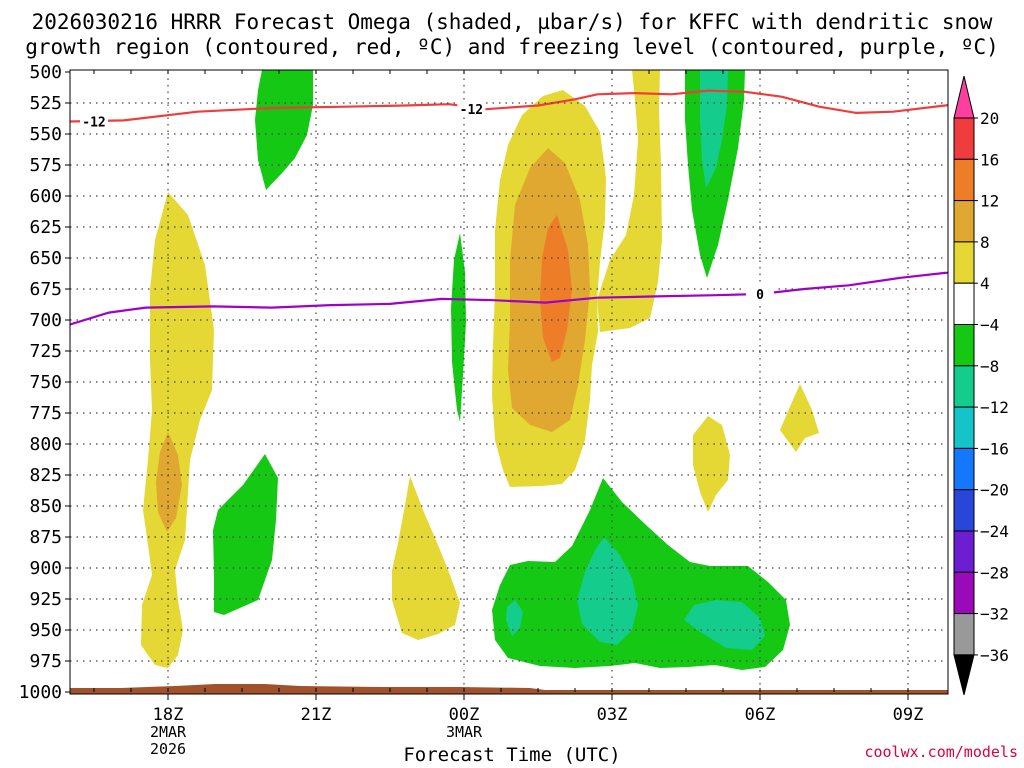  Describe the element at coordinates (612, 715) in the screenshot. I see `x-tick-label: 03Z` at that location.